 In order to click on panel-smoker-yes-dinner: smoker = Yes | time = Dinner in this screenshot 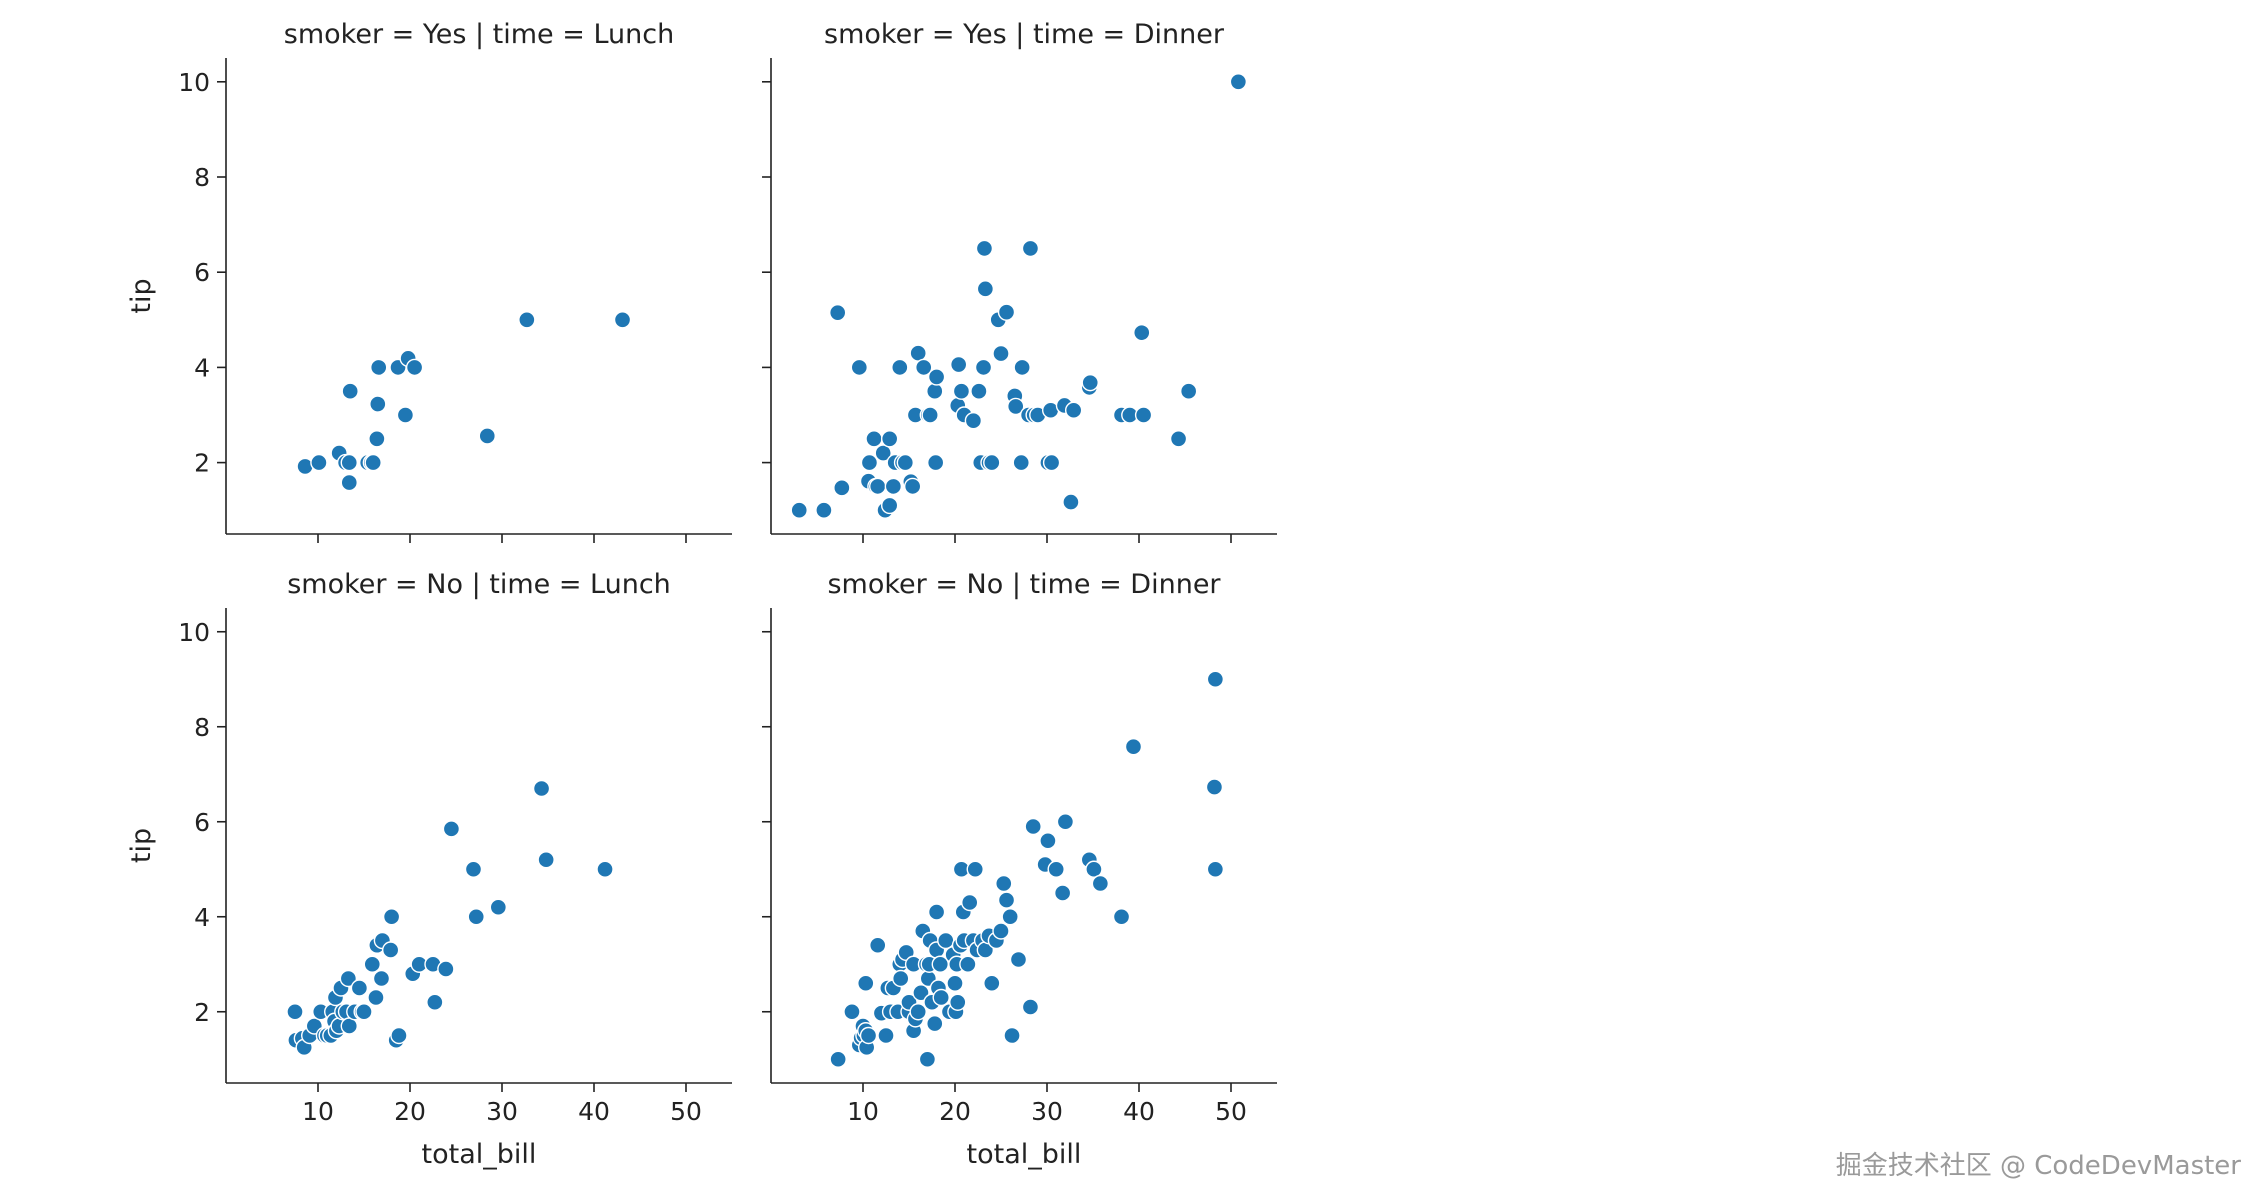, I will do `click(1019, 281)`.